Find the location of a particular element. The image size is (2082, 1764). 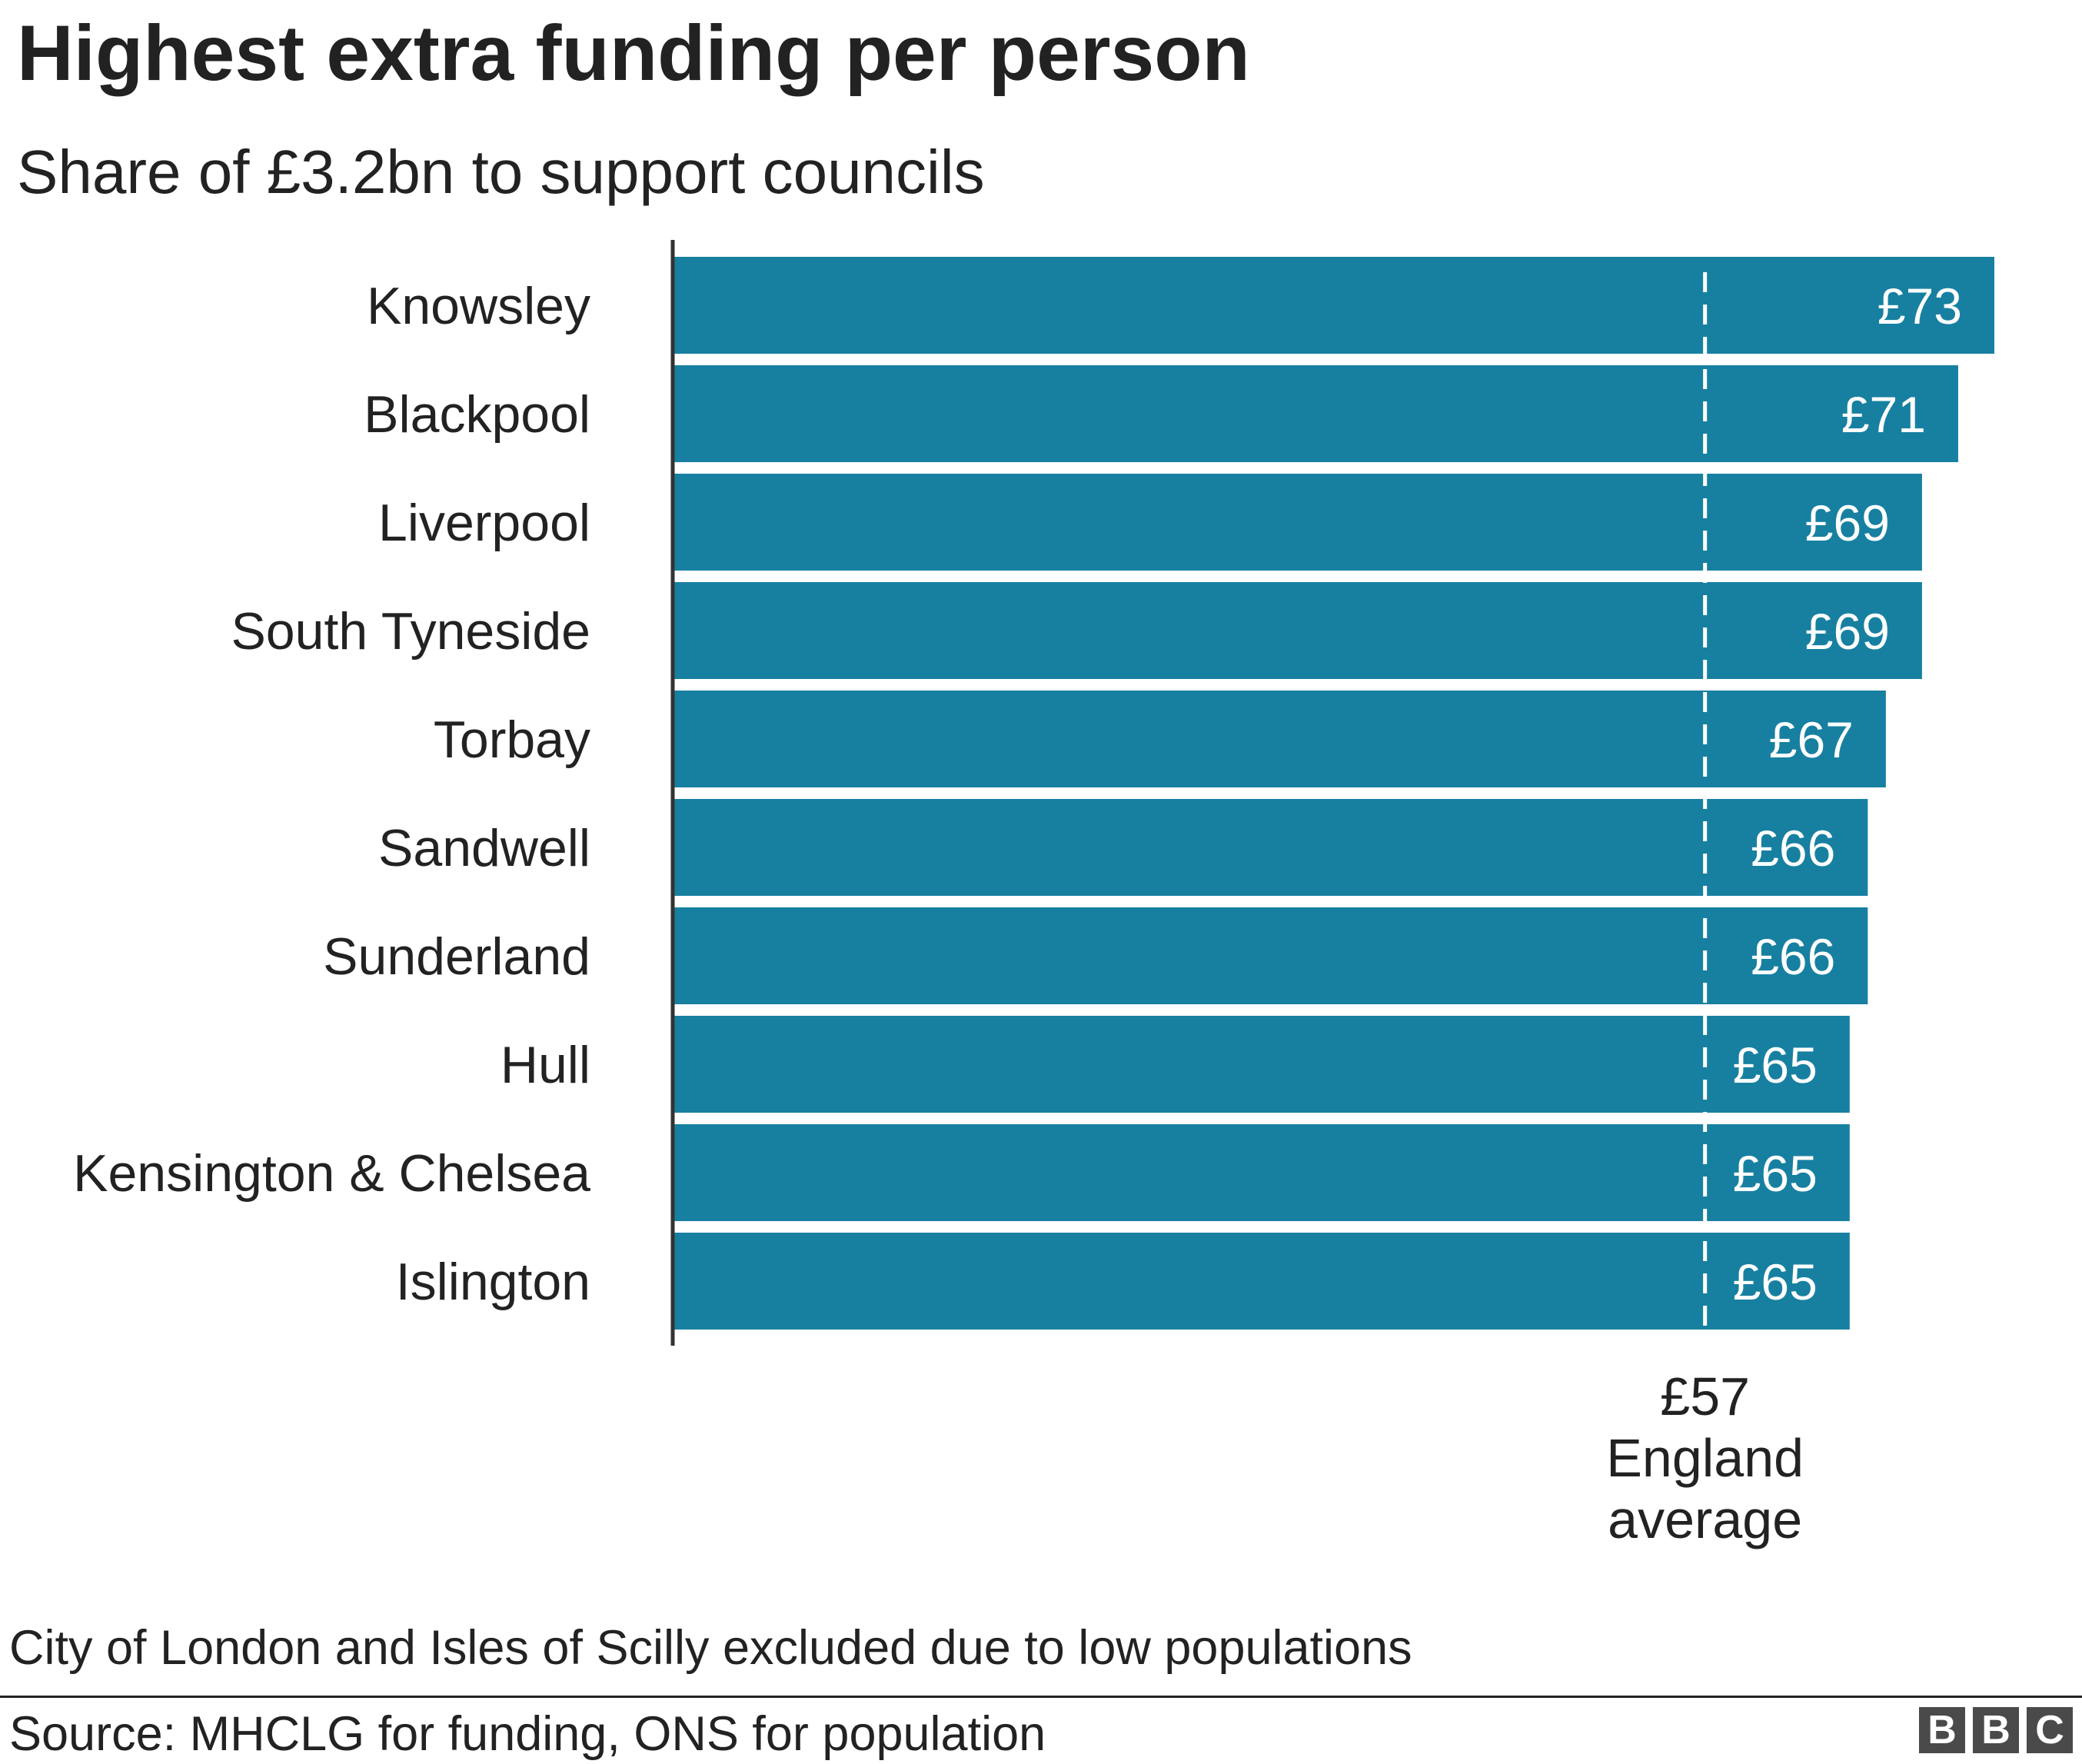

logo-letter: C is located at coordinates (2050, 1730).